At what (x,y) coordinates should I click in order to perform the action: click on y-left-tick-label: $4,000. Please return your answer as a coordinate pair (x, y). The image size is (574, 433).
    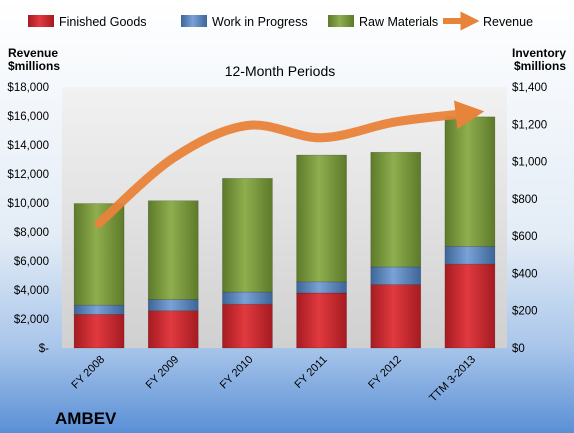
    Looking at the image, I should click on (31, 291).